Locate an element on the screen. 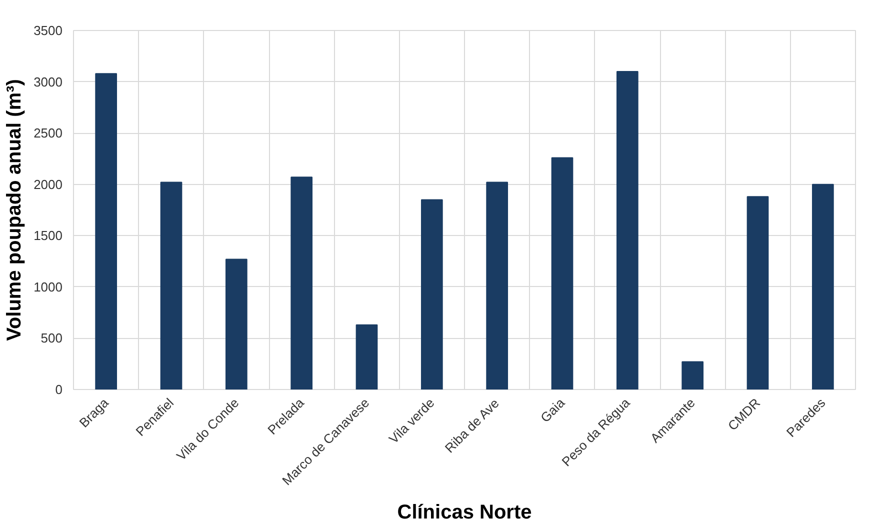  x-axis-title: Clínicas Norte is located at coordinates (464, 512).